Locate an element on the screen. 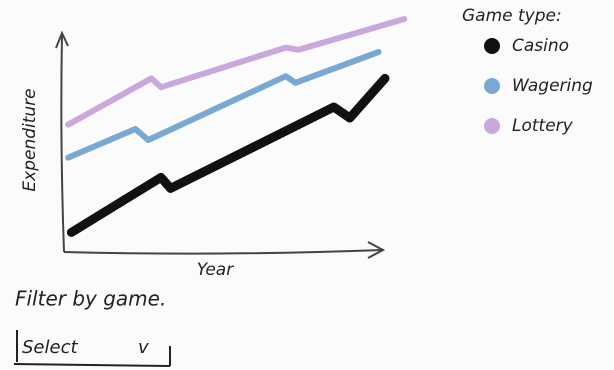 Image resolution: width=614 pixels, height=370 pixels. legend-label: Casino is located at coordinates (540, 46).